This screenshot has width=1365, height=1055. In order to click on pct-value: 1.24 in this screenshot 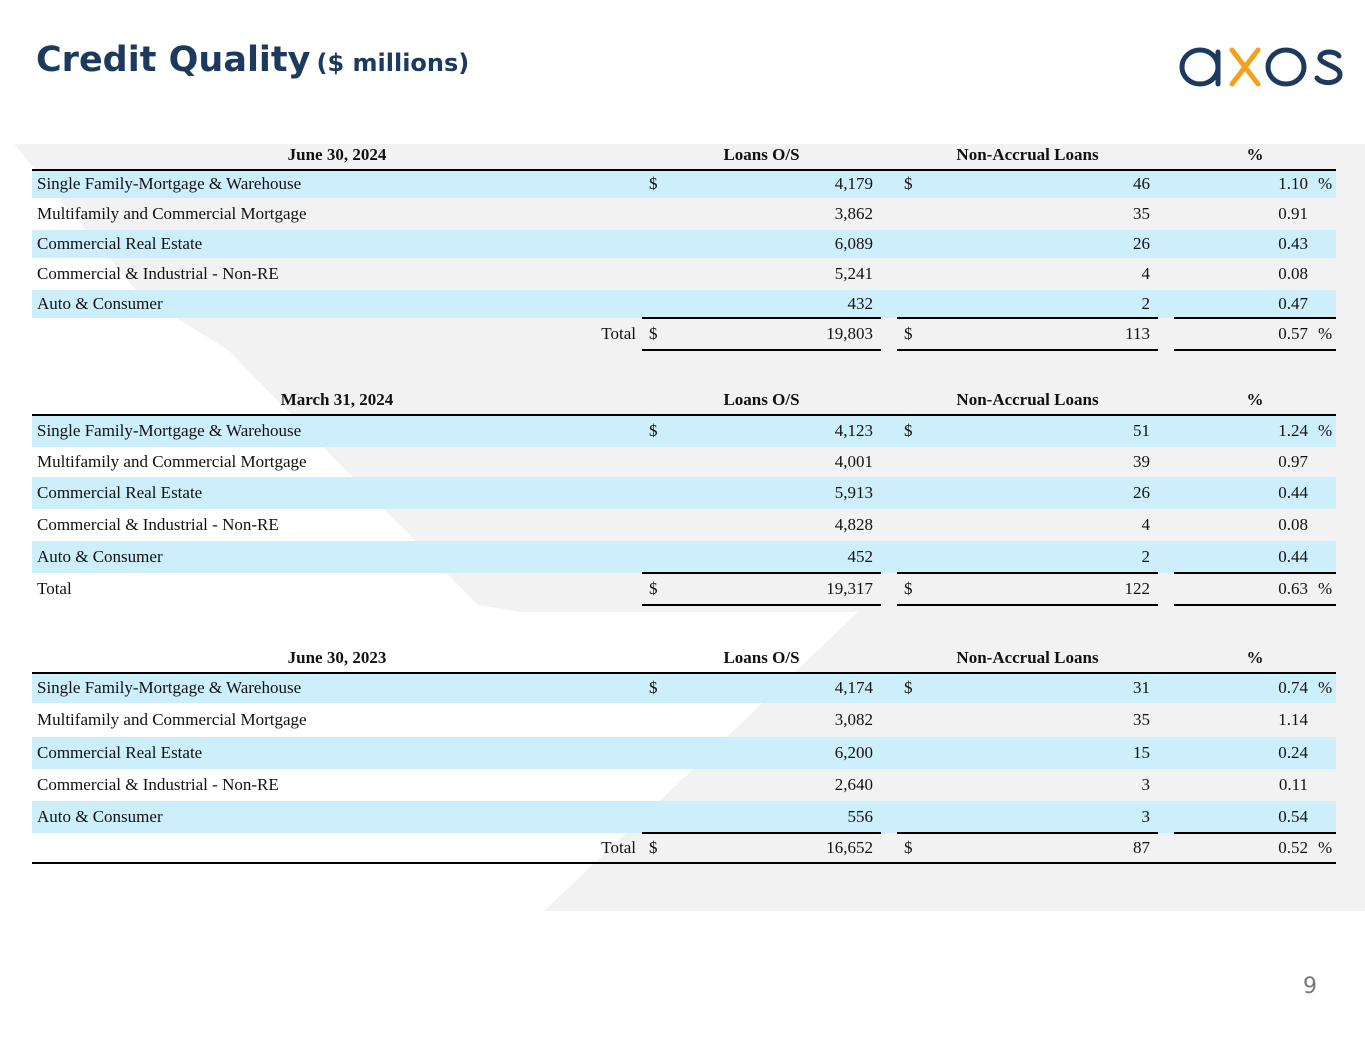, I will do `click(1293, 430)`.